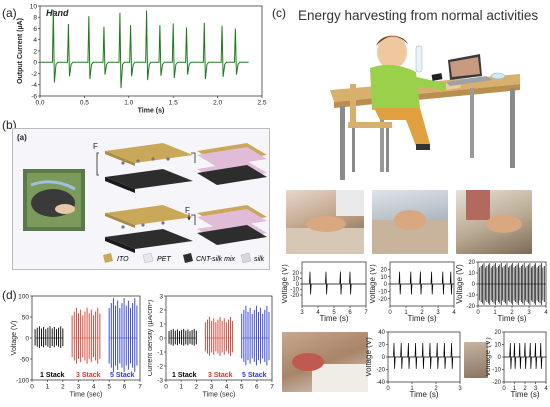 This screenshot has height=407, width=550. What do you see at coordinates (144, 49) in the screenshot?
I see `current-trace` at bounding box center [144, 49].